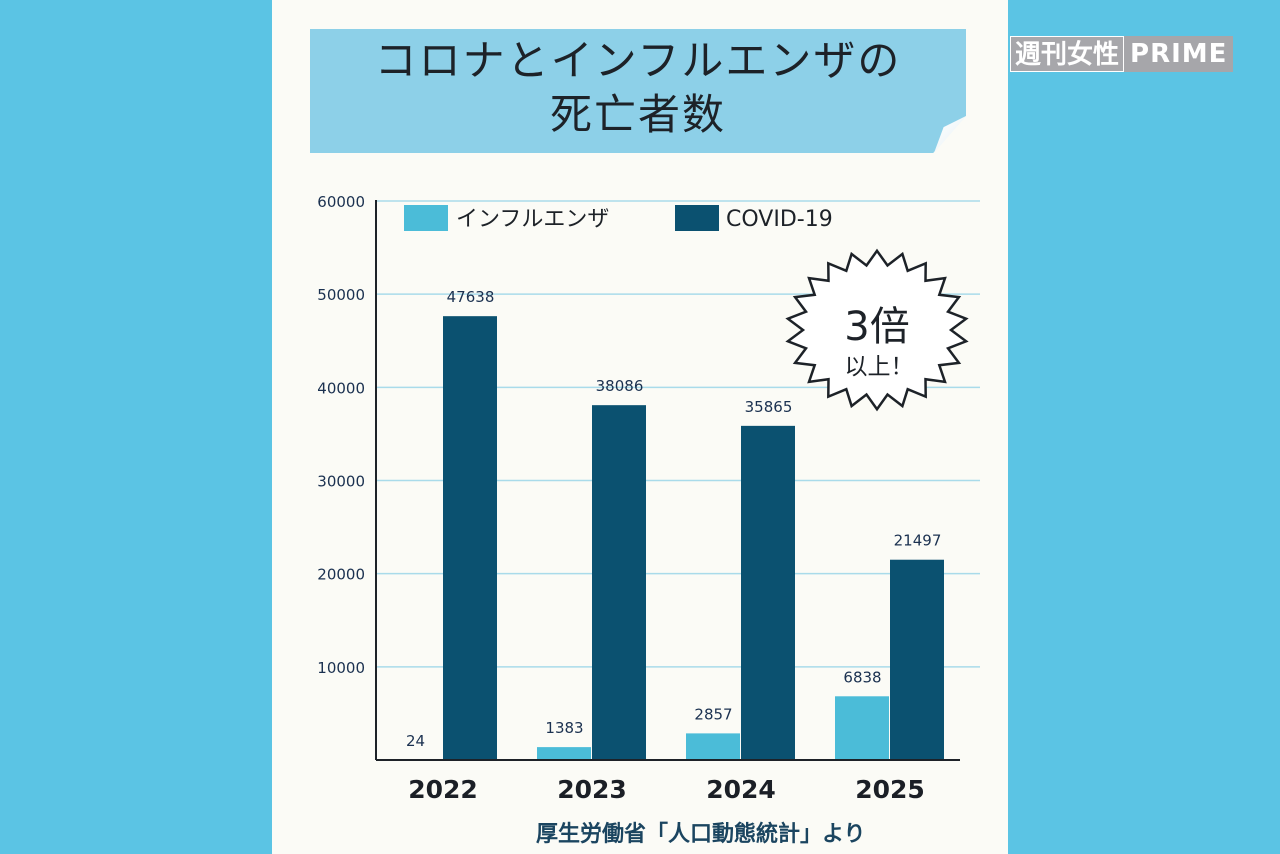 This screenshot has width=1280, height=854. I want to click on x-axis-labels: 2022 2023 2024 2025, so click(666, 789).